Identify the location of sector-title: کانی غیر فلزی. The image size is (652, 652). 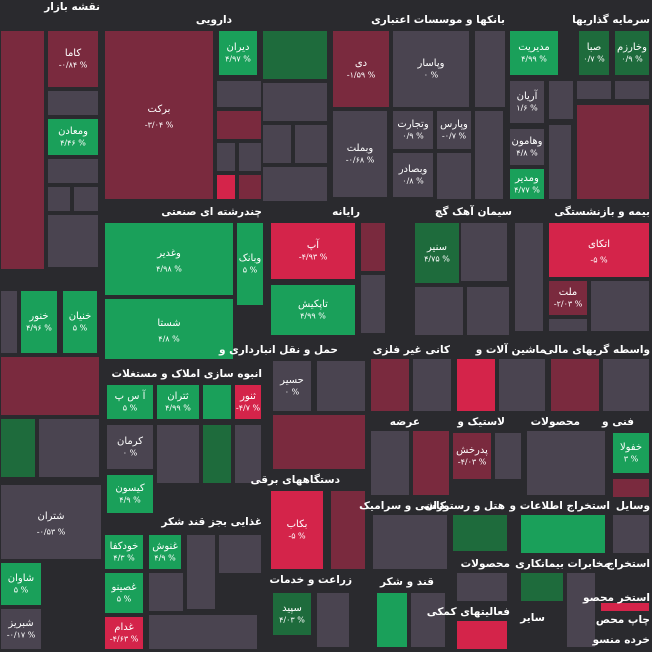
(412, 350).